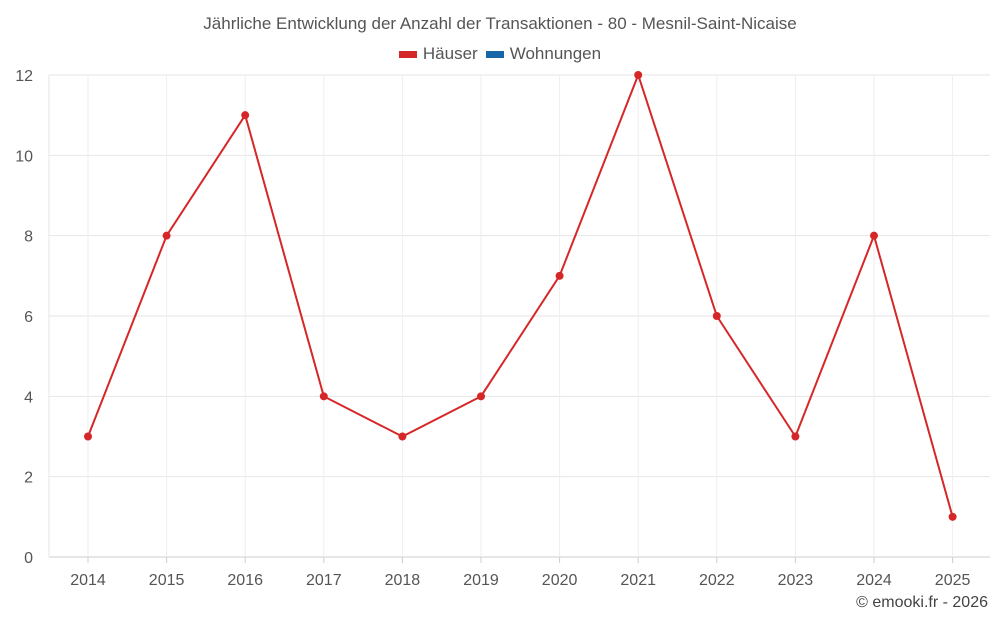 This screenshot has width=1000, height=625. I want to click on x-tick-label: 2018, so click(403, 580).